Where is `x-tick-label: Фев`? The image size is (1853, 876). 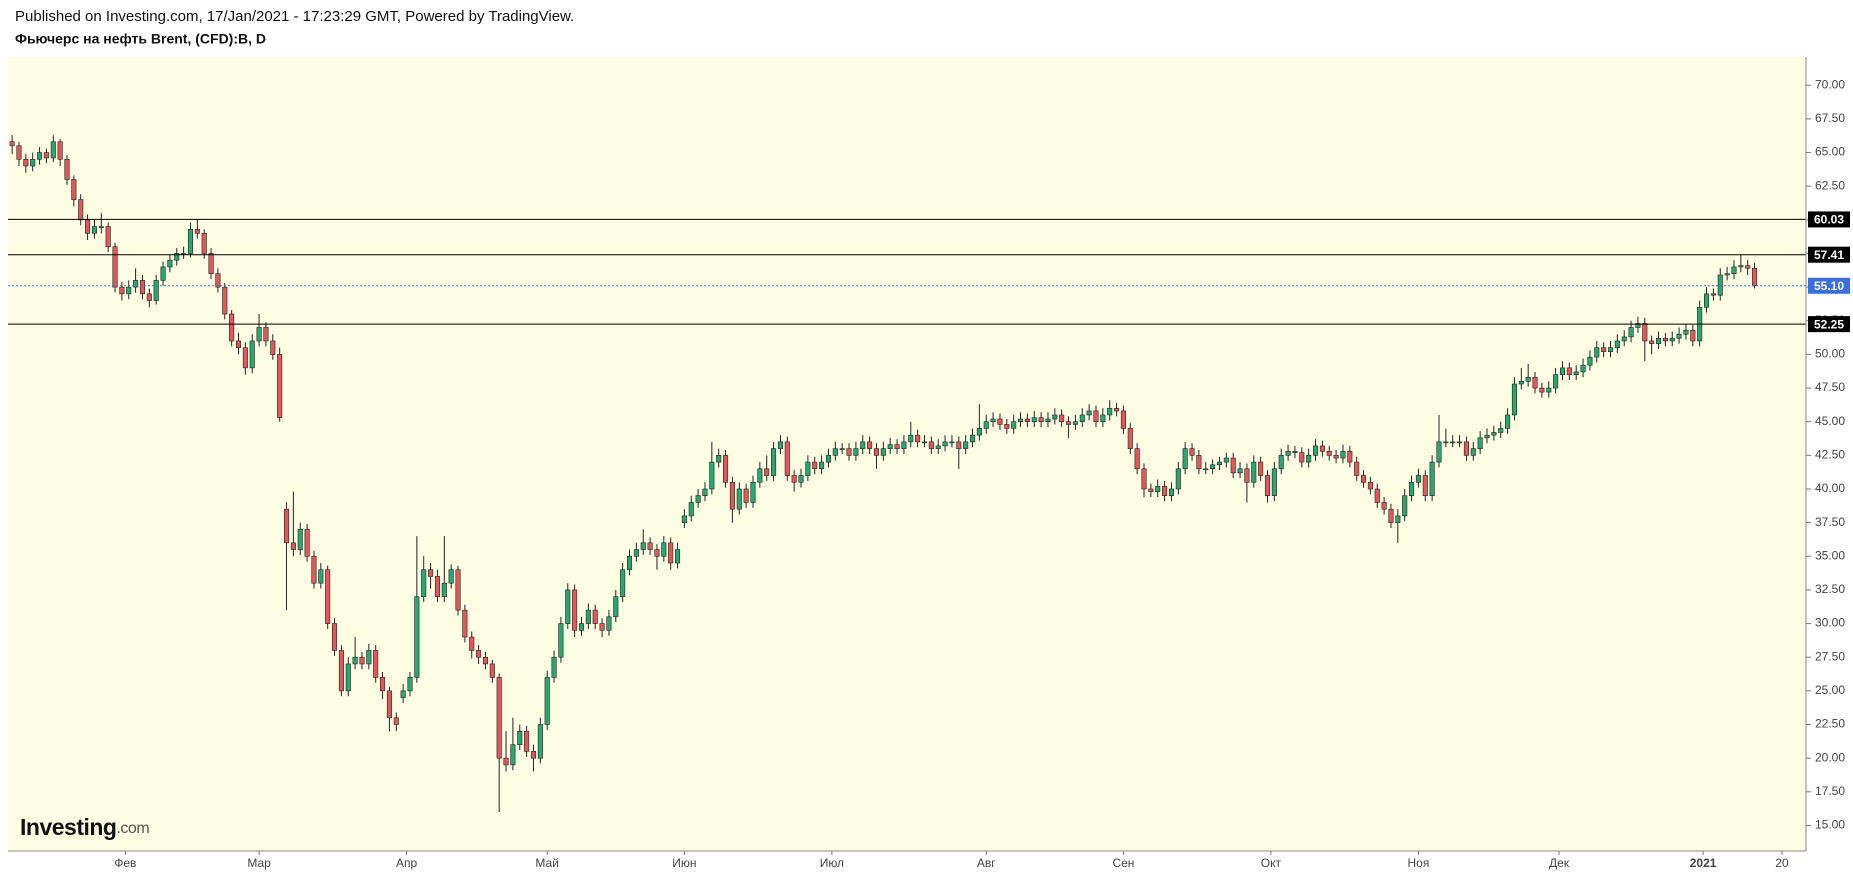 x-tick-label: Фев is located at coordinates (125, 863).